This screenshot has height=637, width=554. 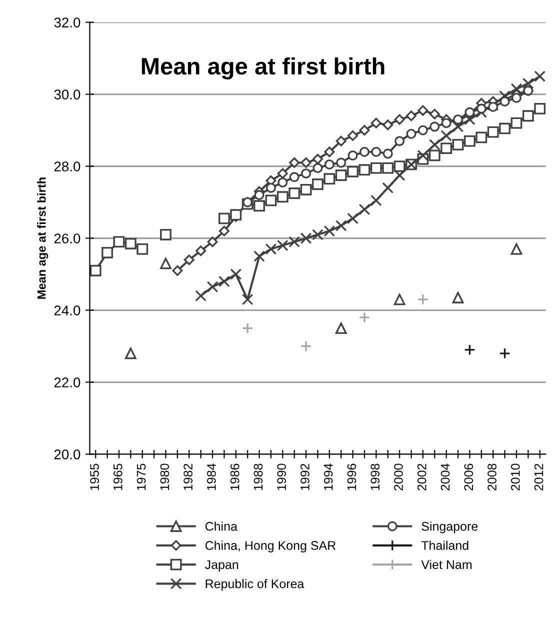 What do you see at coordinates (421, 477) in the screenshot?
I see `x-tick-label: 2002` at bounding box center [421, 477].